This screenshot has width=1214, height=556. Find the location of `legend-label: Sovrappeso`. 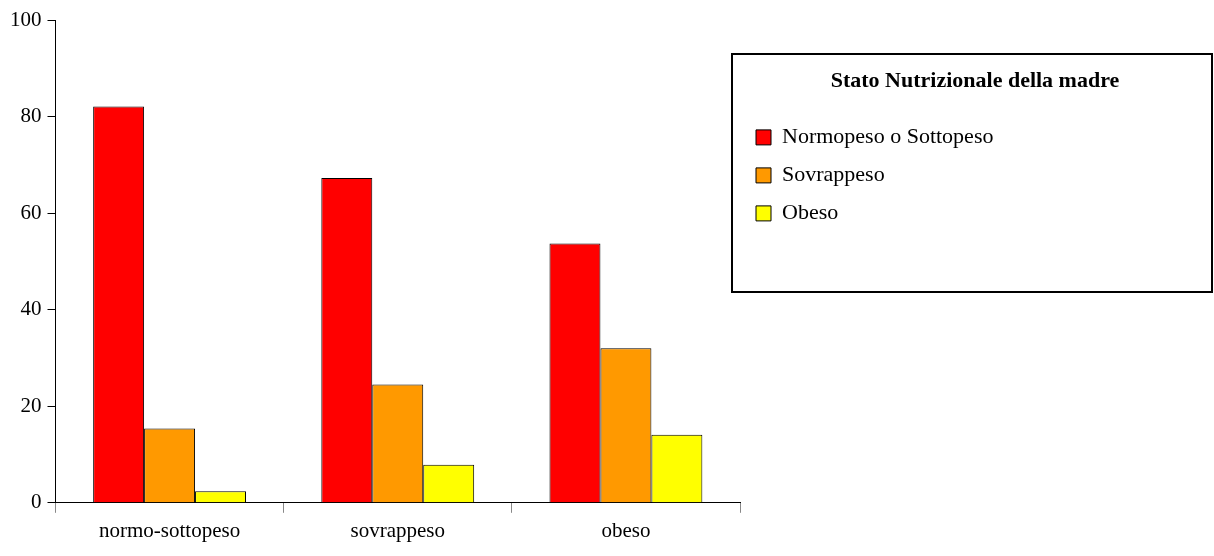

legend-label: Sovrappeso is located at coordinates (833, 174).